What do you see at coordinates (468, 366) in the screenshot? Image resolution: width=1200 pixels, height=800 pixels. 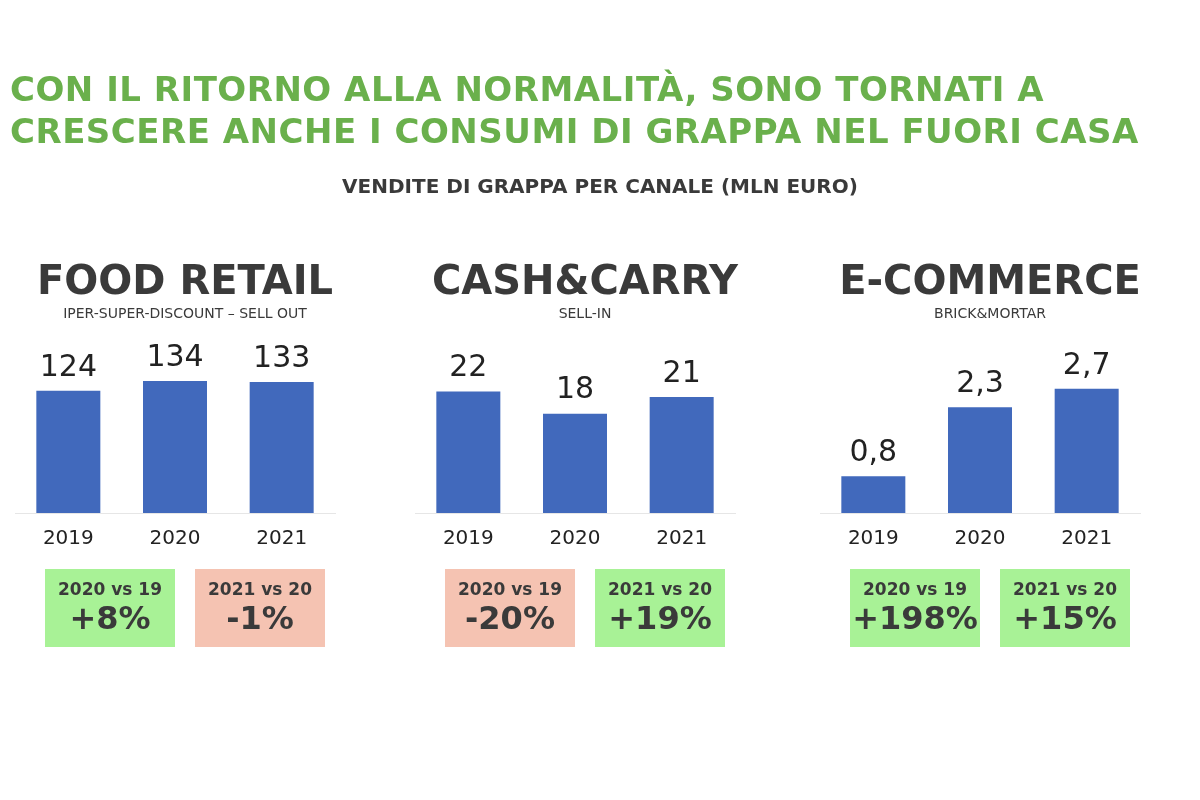 I see `data-label: 22` at bounding box center [468, 366].